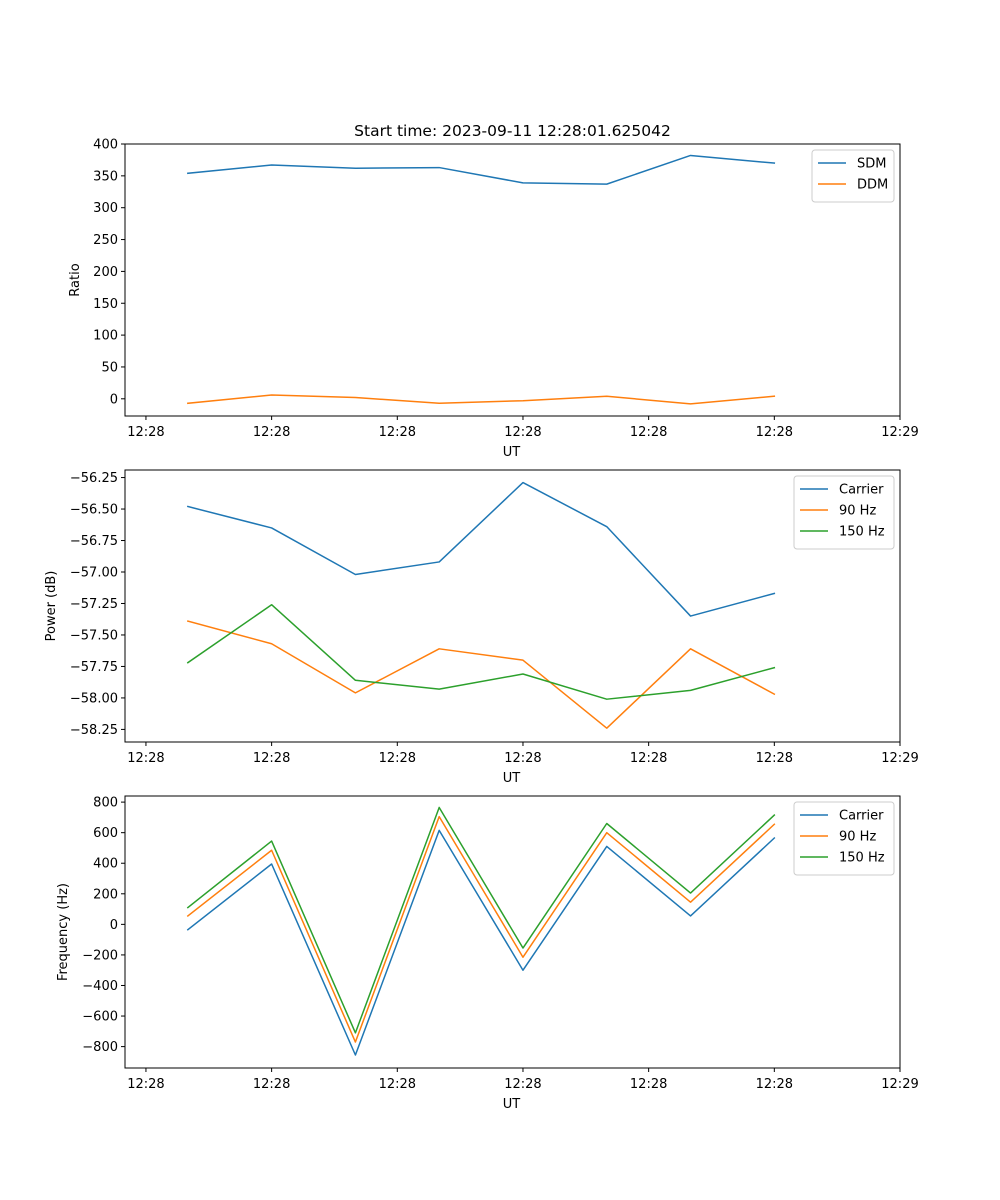 This screenshot has height=1200, width=1000. What do you see at coordinates (94, 667) in the screenshot?
I see `y-tick-label: −57.75` at bounding box center [94, 667].